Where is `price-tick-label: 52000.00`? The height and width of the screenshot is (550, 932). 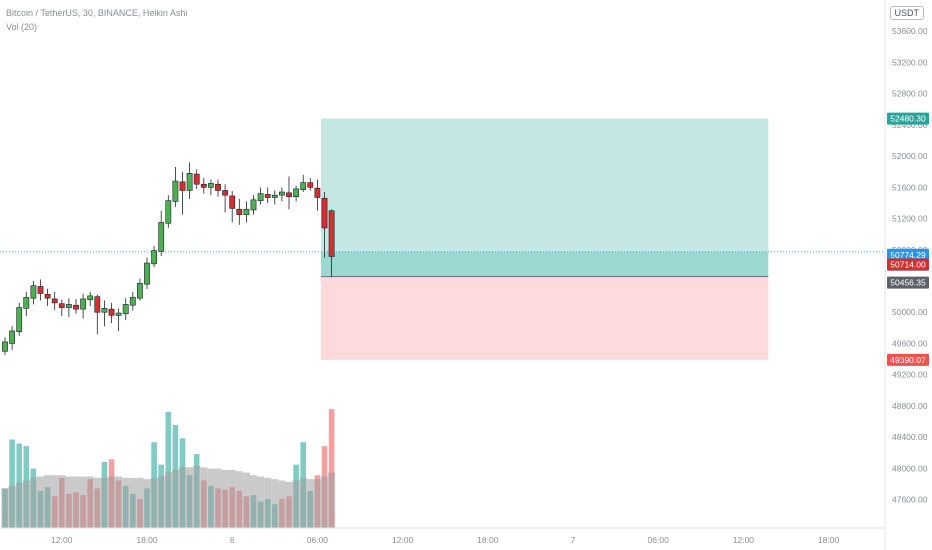
price-tick-label: 52000.00 is located at coordinates (910, 156).